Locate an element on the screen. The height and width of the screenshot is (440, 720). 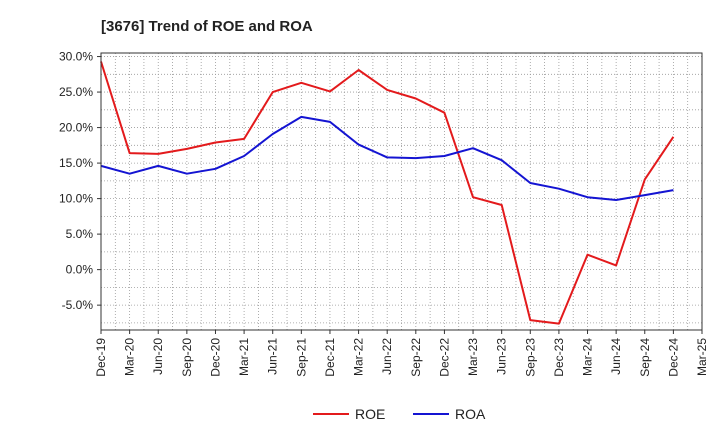
x-tick-label: Mar-24 is located at coordinates (588, 357).